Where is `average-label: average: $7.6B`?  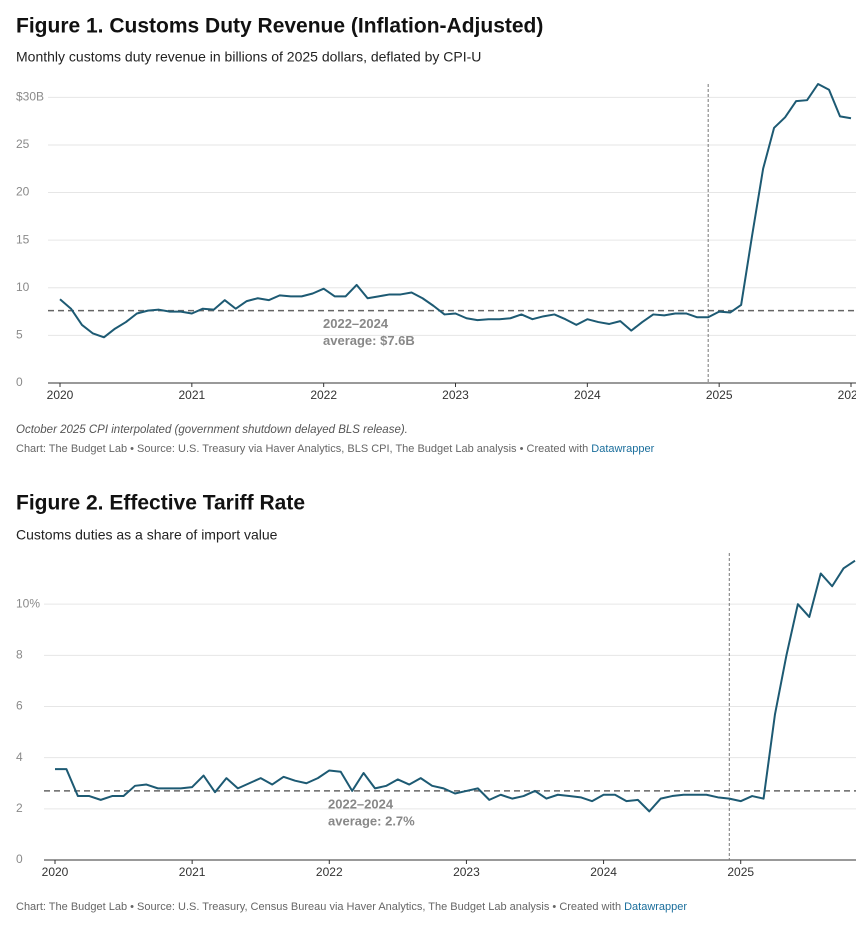
average-label: average: $7.6B is located at coordinates (369, 340).